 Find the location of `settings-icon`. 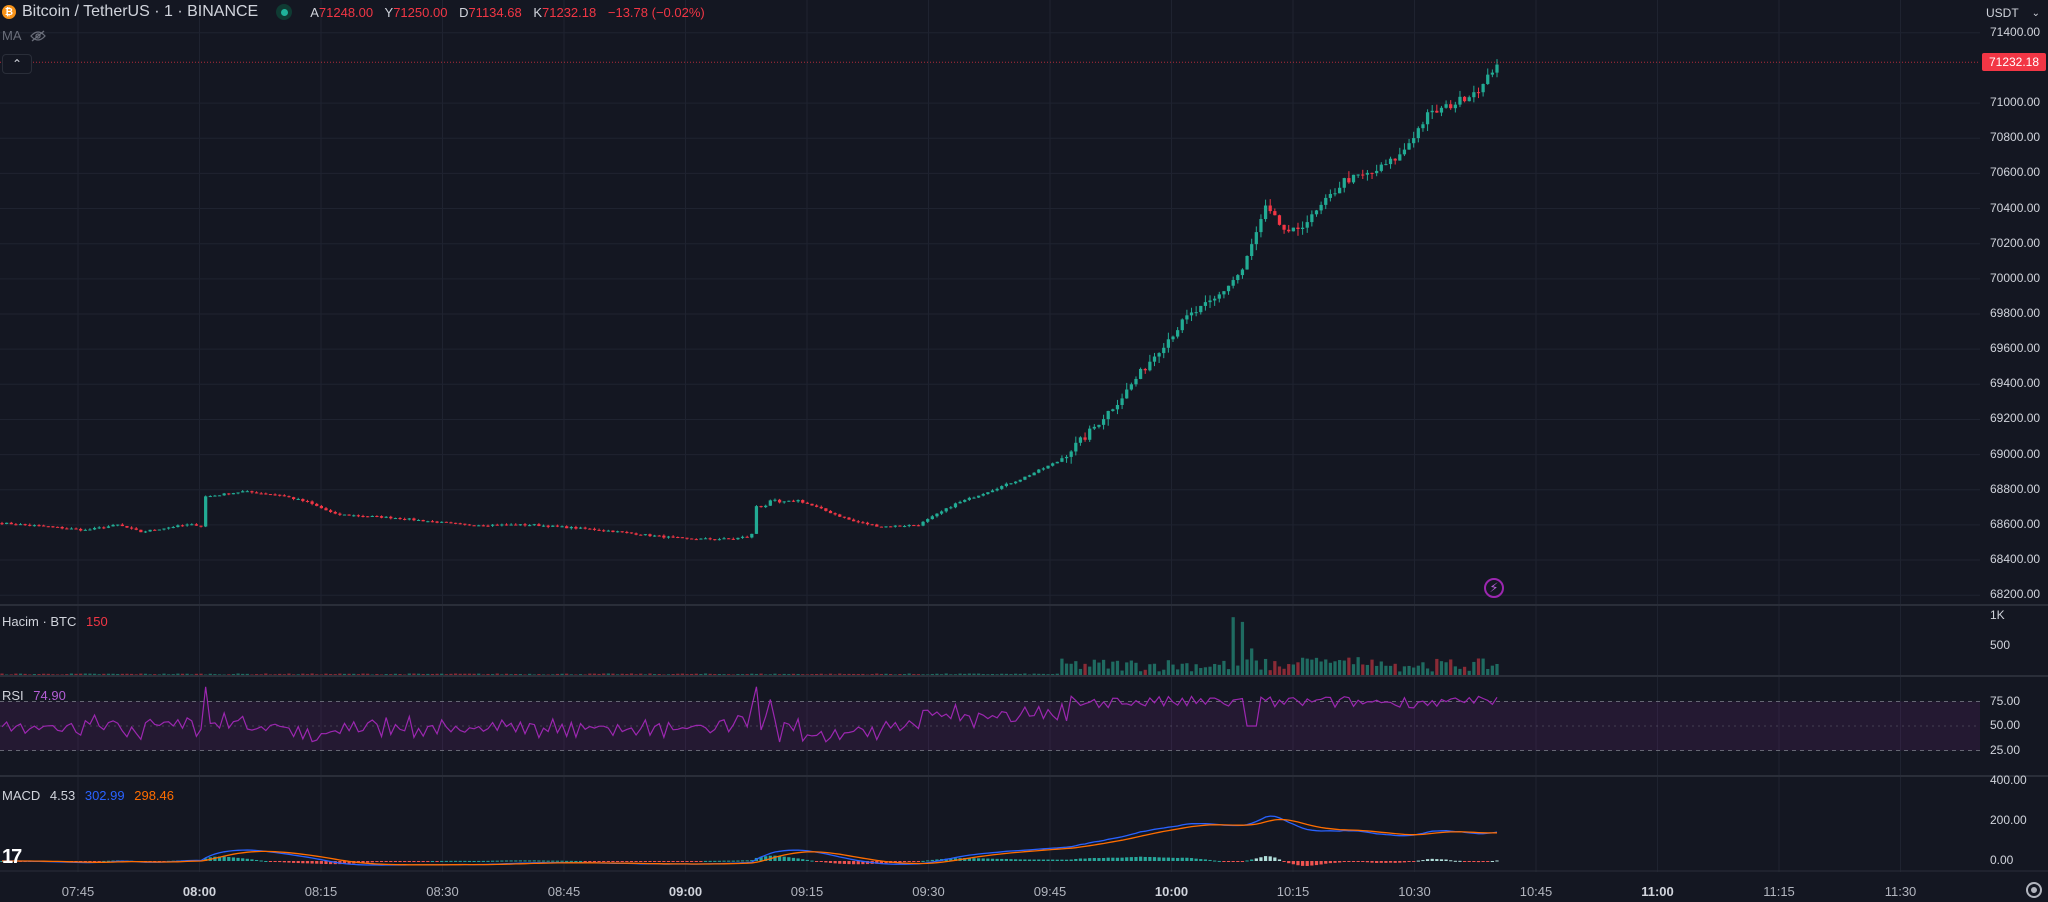

settings-icon is located at coordinates (2034, 890).